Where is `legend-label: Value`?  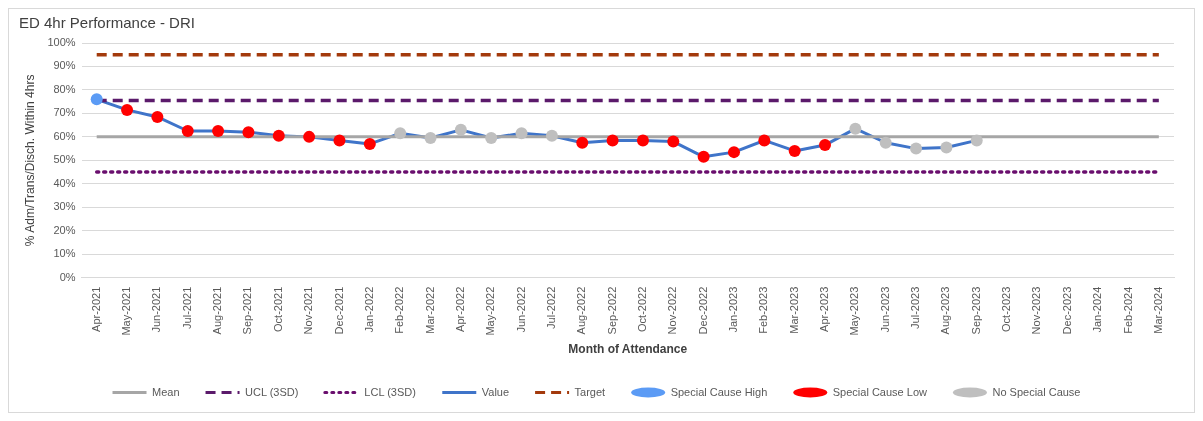 legend-label: Value is located at coordinates (495, 391).